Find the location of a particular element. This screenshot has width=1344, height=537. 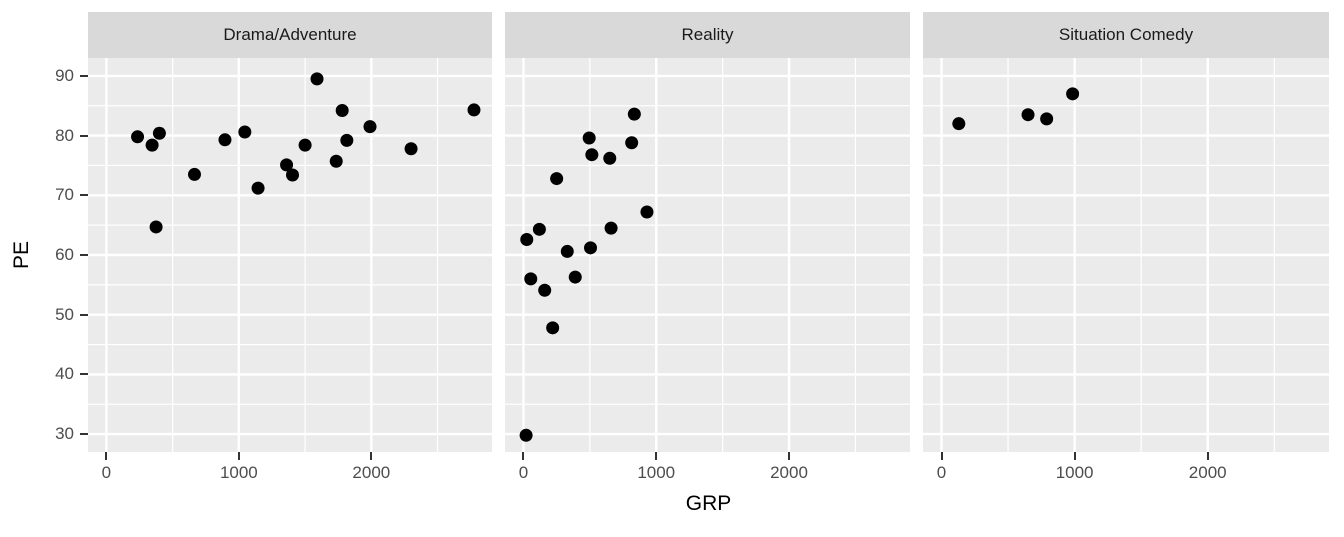

y-axis-tick-label: 90 is located at coordinates (64, 75).